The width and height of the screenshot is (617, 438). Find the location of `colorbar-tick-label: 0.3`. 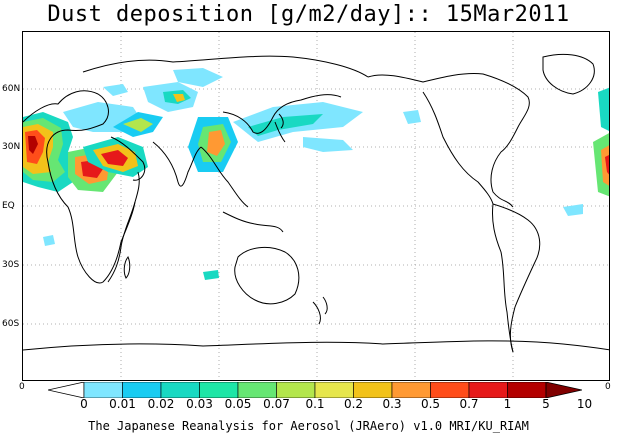

colorbar-tick-label: 0.3 is located at coordinates (392, 404).